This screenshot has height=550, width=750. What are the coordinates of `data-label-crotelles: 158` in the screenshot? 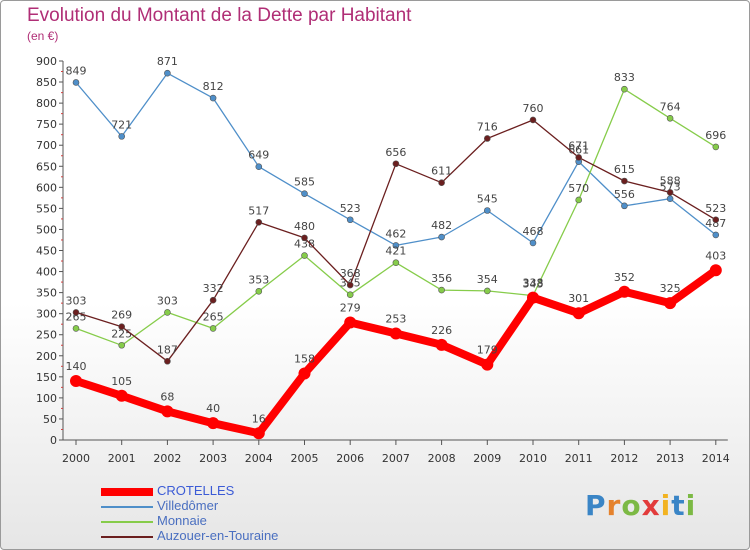 It's located at (304, 358).